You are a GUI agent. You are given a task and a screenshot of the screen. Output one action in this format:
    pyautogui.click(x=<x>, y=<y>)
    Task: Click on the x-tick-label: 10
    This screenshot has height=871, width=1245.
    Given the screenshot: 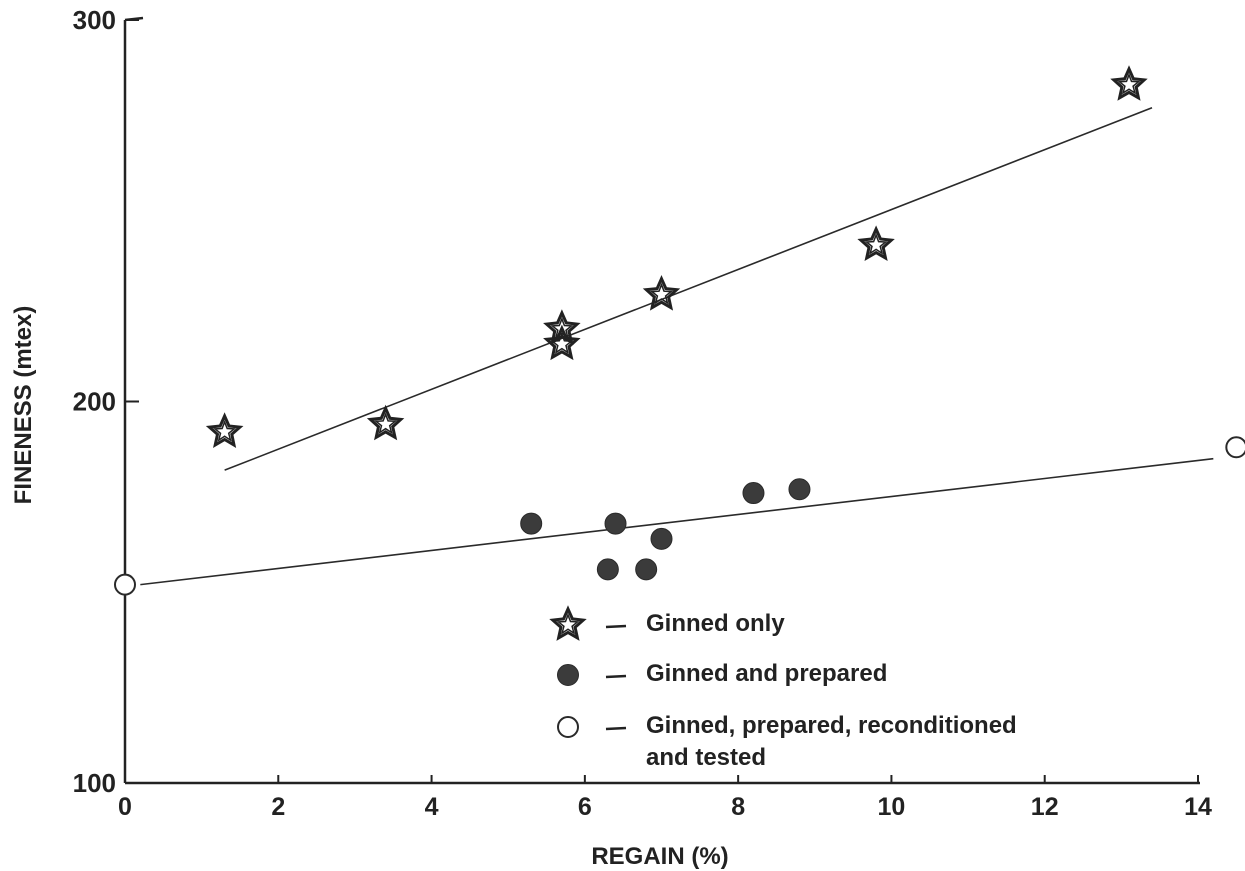 What is the action you would take?
    pyautogui.click(x=892, y=807)
    